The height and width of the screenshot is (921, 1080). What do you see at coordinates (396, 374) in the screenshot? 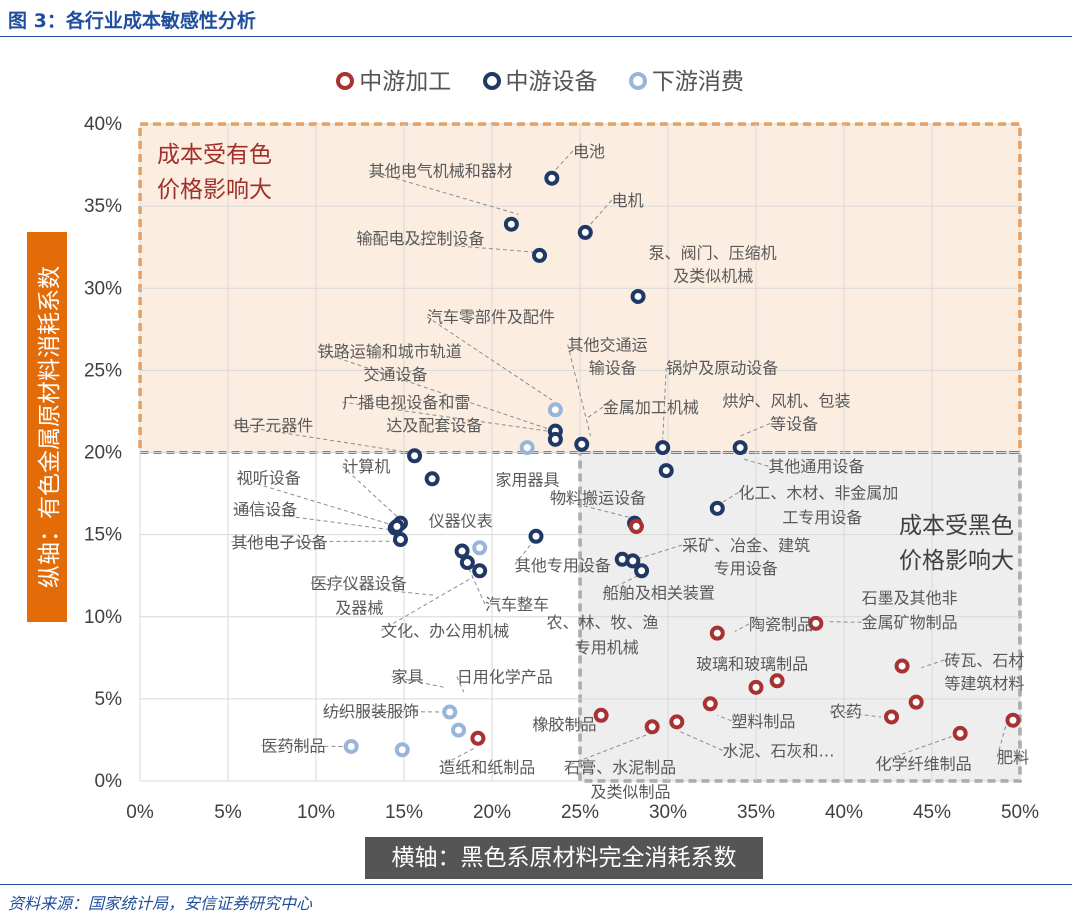
I see `data-label: 交通设备` at bounding box center [396, 374].